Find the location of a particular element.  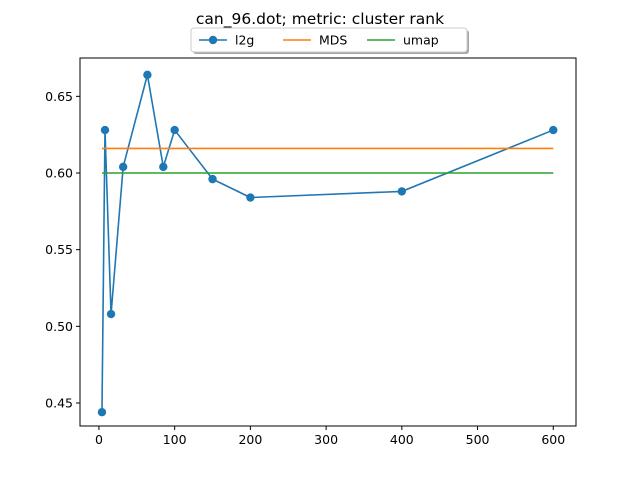

y-tick-label: 0.65 is located at coordinates (59, 96).